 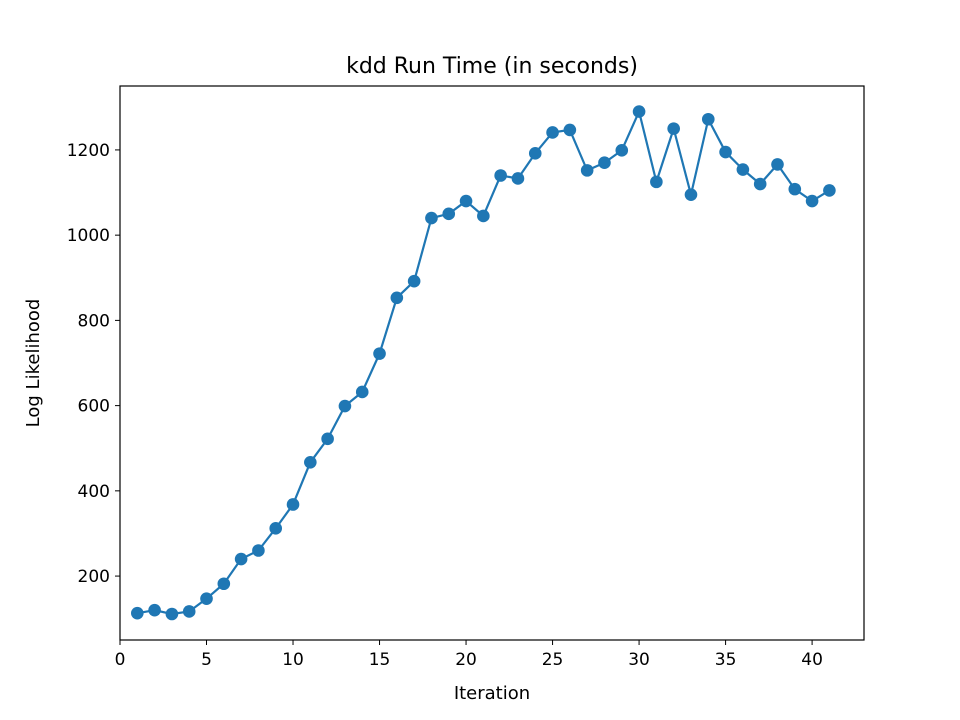 I want to click on y-tick-label: 400, so click(x=94, y=492).